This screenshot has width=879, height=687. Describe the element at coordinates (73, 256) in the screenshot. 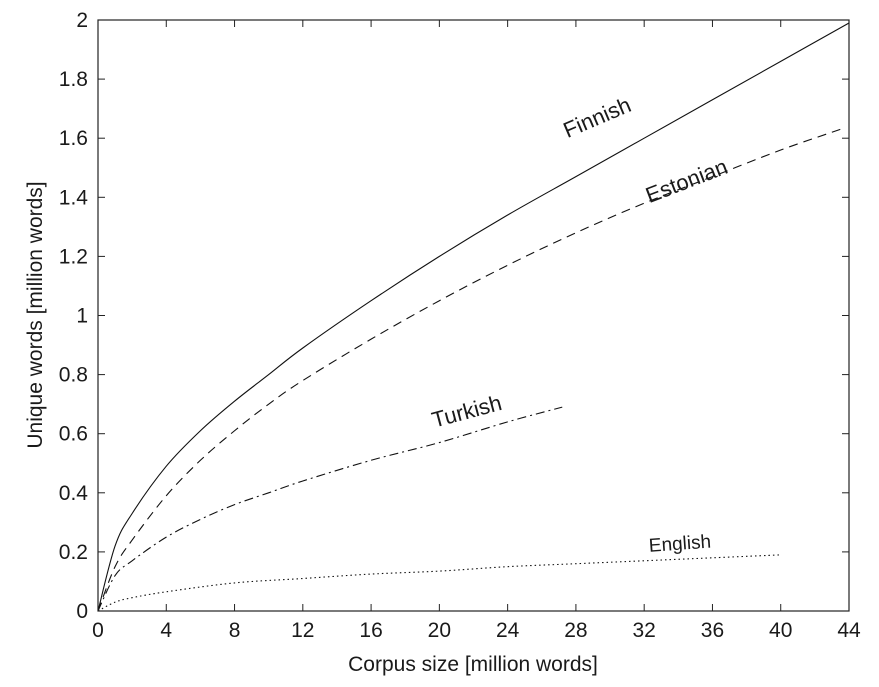

I see `y-tick-label: 1.2` at that location.